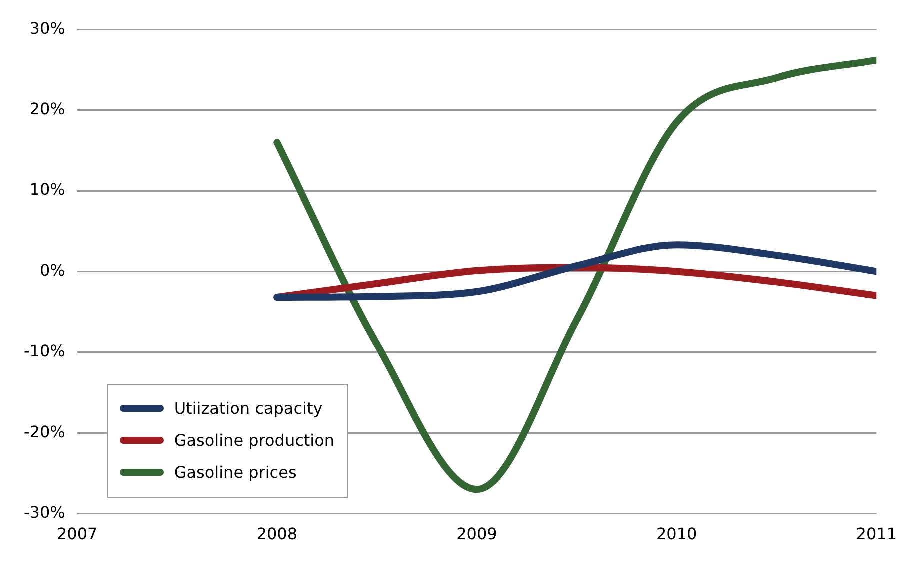 Image resolution: width=917 pixels, height=569 pixels. Describe the element at coordinates (48, 190) in the screenshot. I see `y-tick-label: 10%` at that location.